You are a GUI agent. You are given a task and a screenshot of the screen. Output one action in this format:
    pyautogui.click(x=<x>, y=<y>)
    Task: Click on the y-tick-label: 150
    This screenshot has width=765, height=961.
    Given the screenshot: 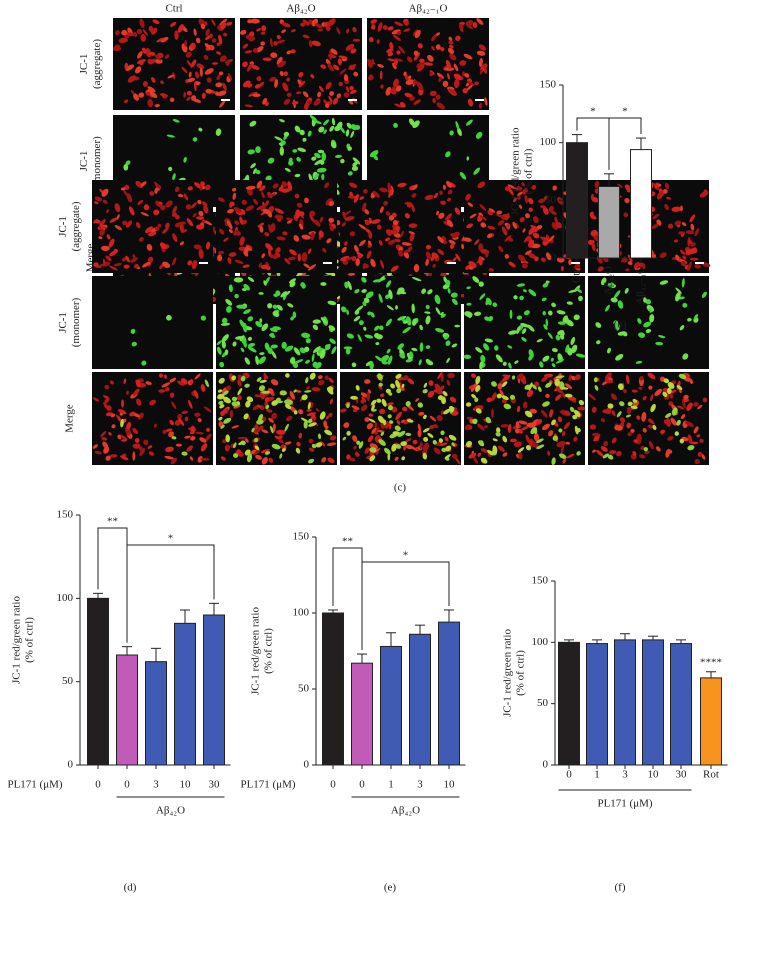 What is the action you would take?
    pyautogui.click(x=548, y=85)
    